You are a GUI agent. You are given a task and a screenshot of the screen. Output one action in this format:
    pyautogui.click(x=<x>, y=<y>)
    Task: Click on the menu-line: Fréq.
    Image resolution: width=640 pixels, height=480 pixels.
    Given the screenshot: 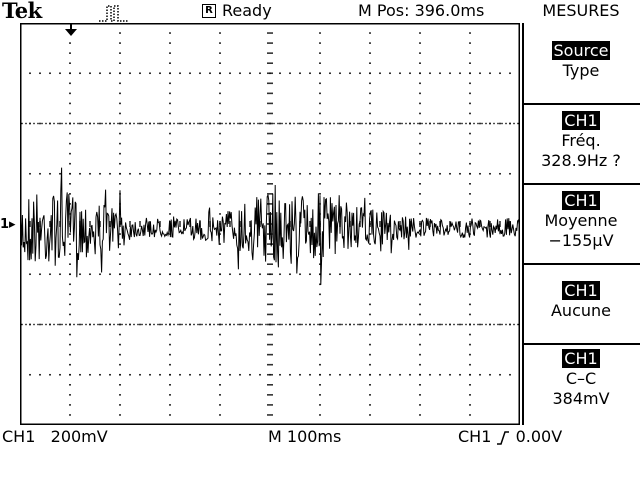 What is the action you would take?
    pyautogui.click(x=581, y=140)
    